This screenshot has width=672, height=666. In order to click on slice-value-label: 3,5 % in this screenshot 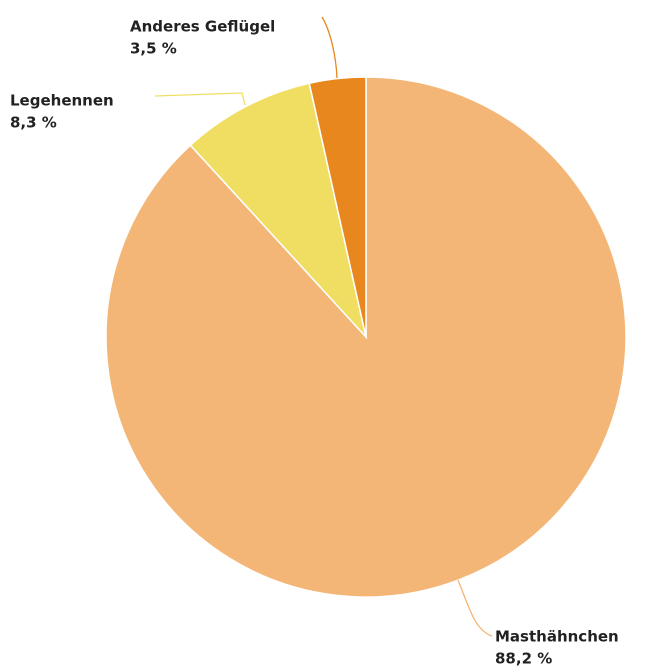, I will do `click(153, 49)`.